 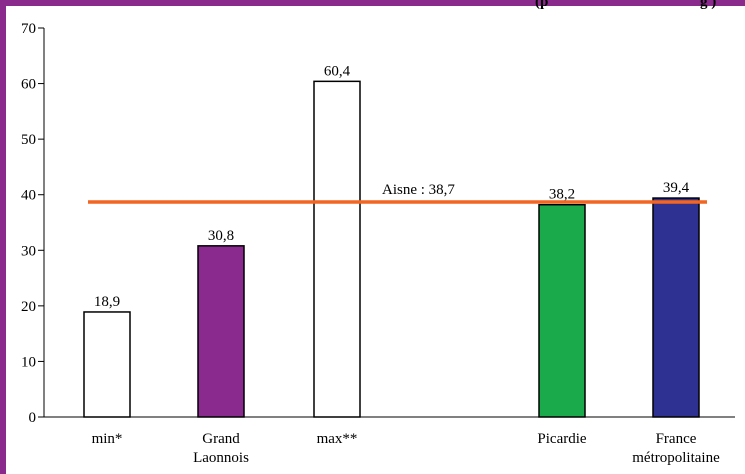 I want to click on x-tick-label: France métropolitaine, so click(x=676, y=448).